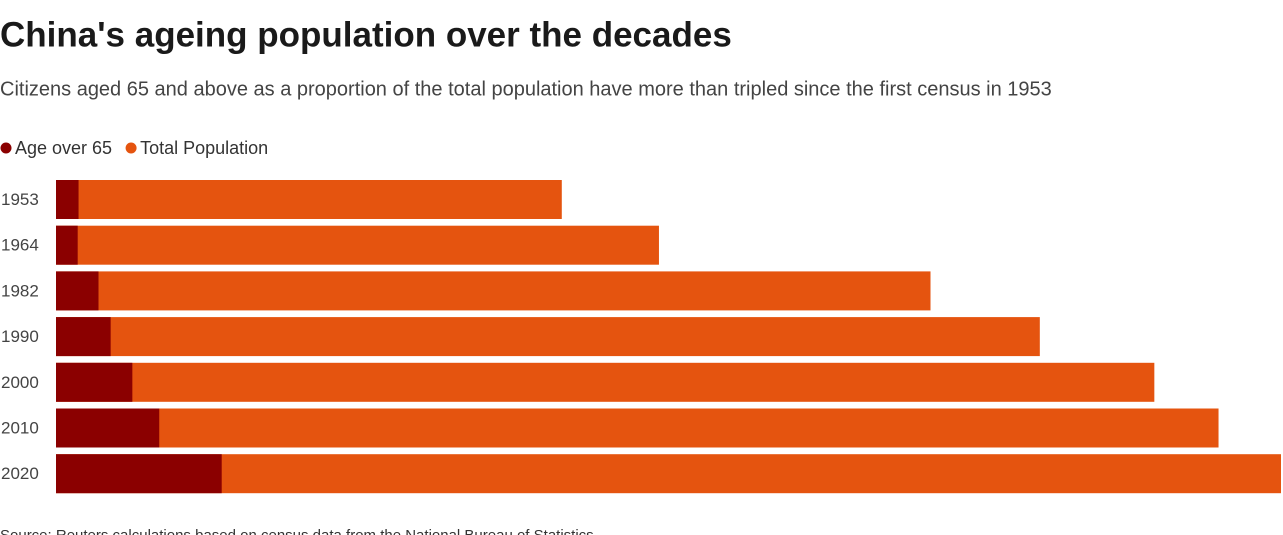 Image resolution: width=1283 pixels, height=535 pixels. I want to click on y-tick-label: 2020, so click(20, 473).